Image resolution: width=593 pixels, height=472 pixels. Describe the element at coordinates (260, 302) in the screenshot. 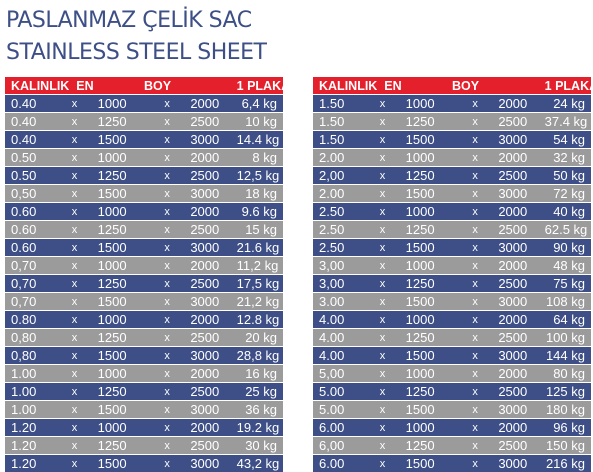

I see `weight-cell: 21,2 kg` at that location.